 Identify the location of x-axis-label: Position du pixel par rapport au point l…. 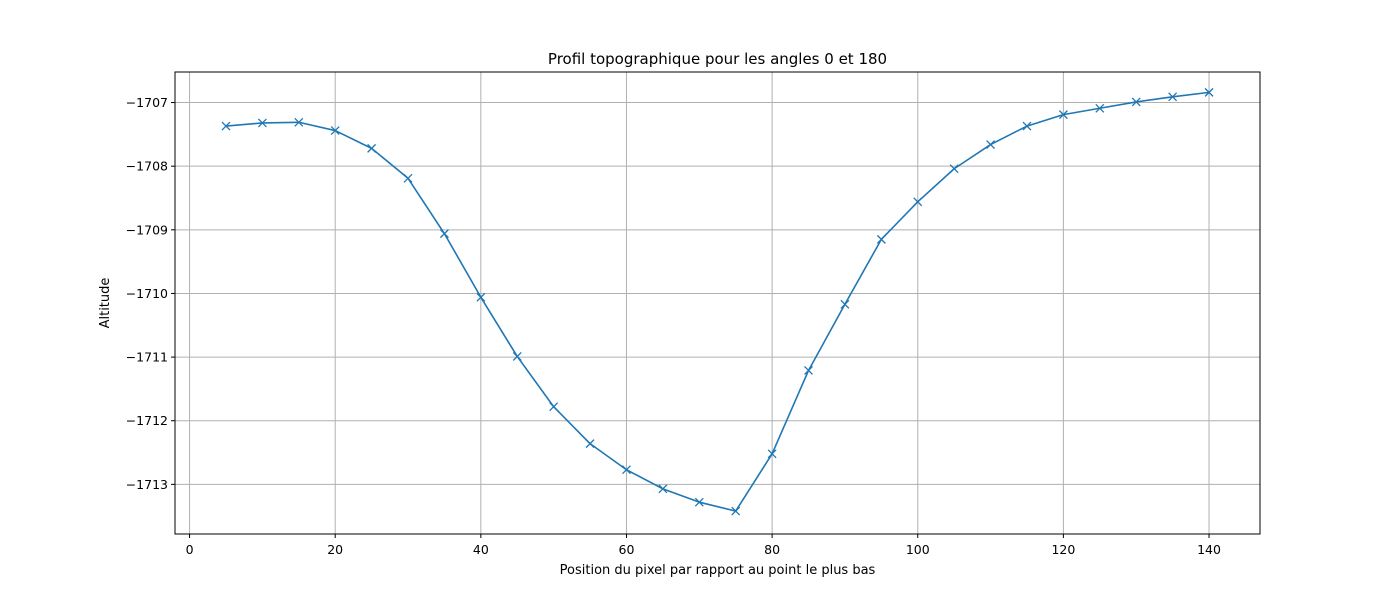
(718, 570).